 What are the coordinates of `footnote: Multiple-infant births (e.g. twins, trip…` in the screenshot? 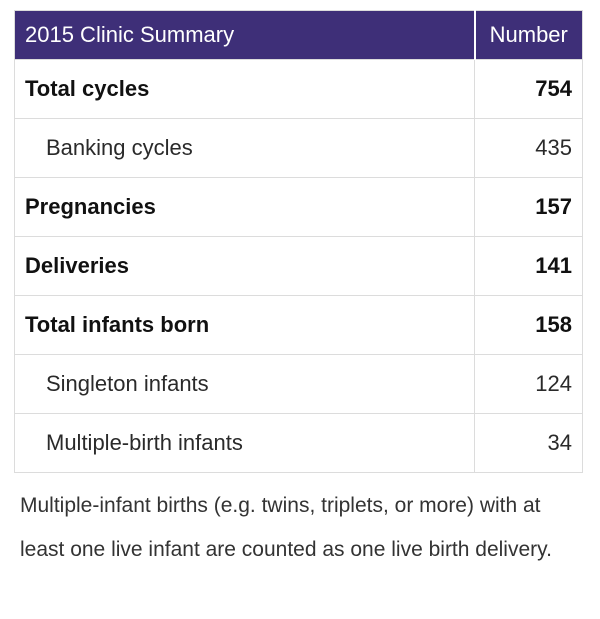 It's located at (286, 527).